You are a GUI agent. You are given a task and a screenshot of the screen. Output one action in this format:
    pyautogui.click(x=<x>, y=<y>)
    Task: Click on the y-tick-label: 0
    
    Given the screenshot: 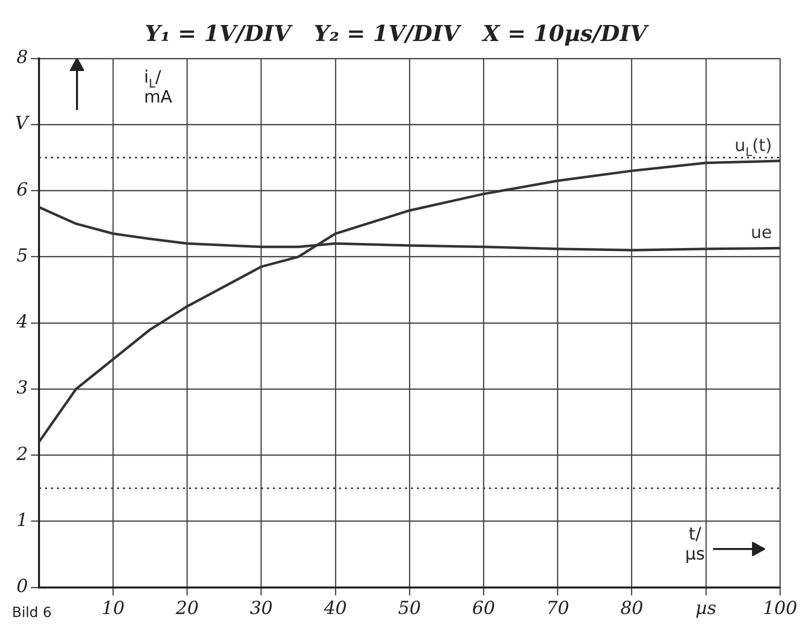 What is the action you would take?
    pyautogui.click(x=22, y=587)
    